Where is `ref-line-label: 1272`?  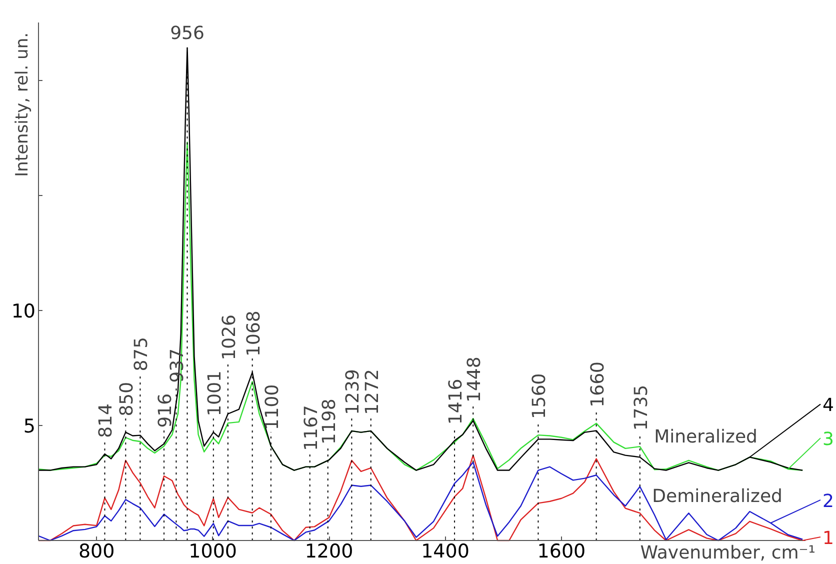 ref-line-label: 1272 is located at coordinates (372, 392).